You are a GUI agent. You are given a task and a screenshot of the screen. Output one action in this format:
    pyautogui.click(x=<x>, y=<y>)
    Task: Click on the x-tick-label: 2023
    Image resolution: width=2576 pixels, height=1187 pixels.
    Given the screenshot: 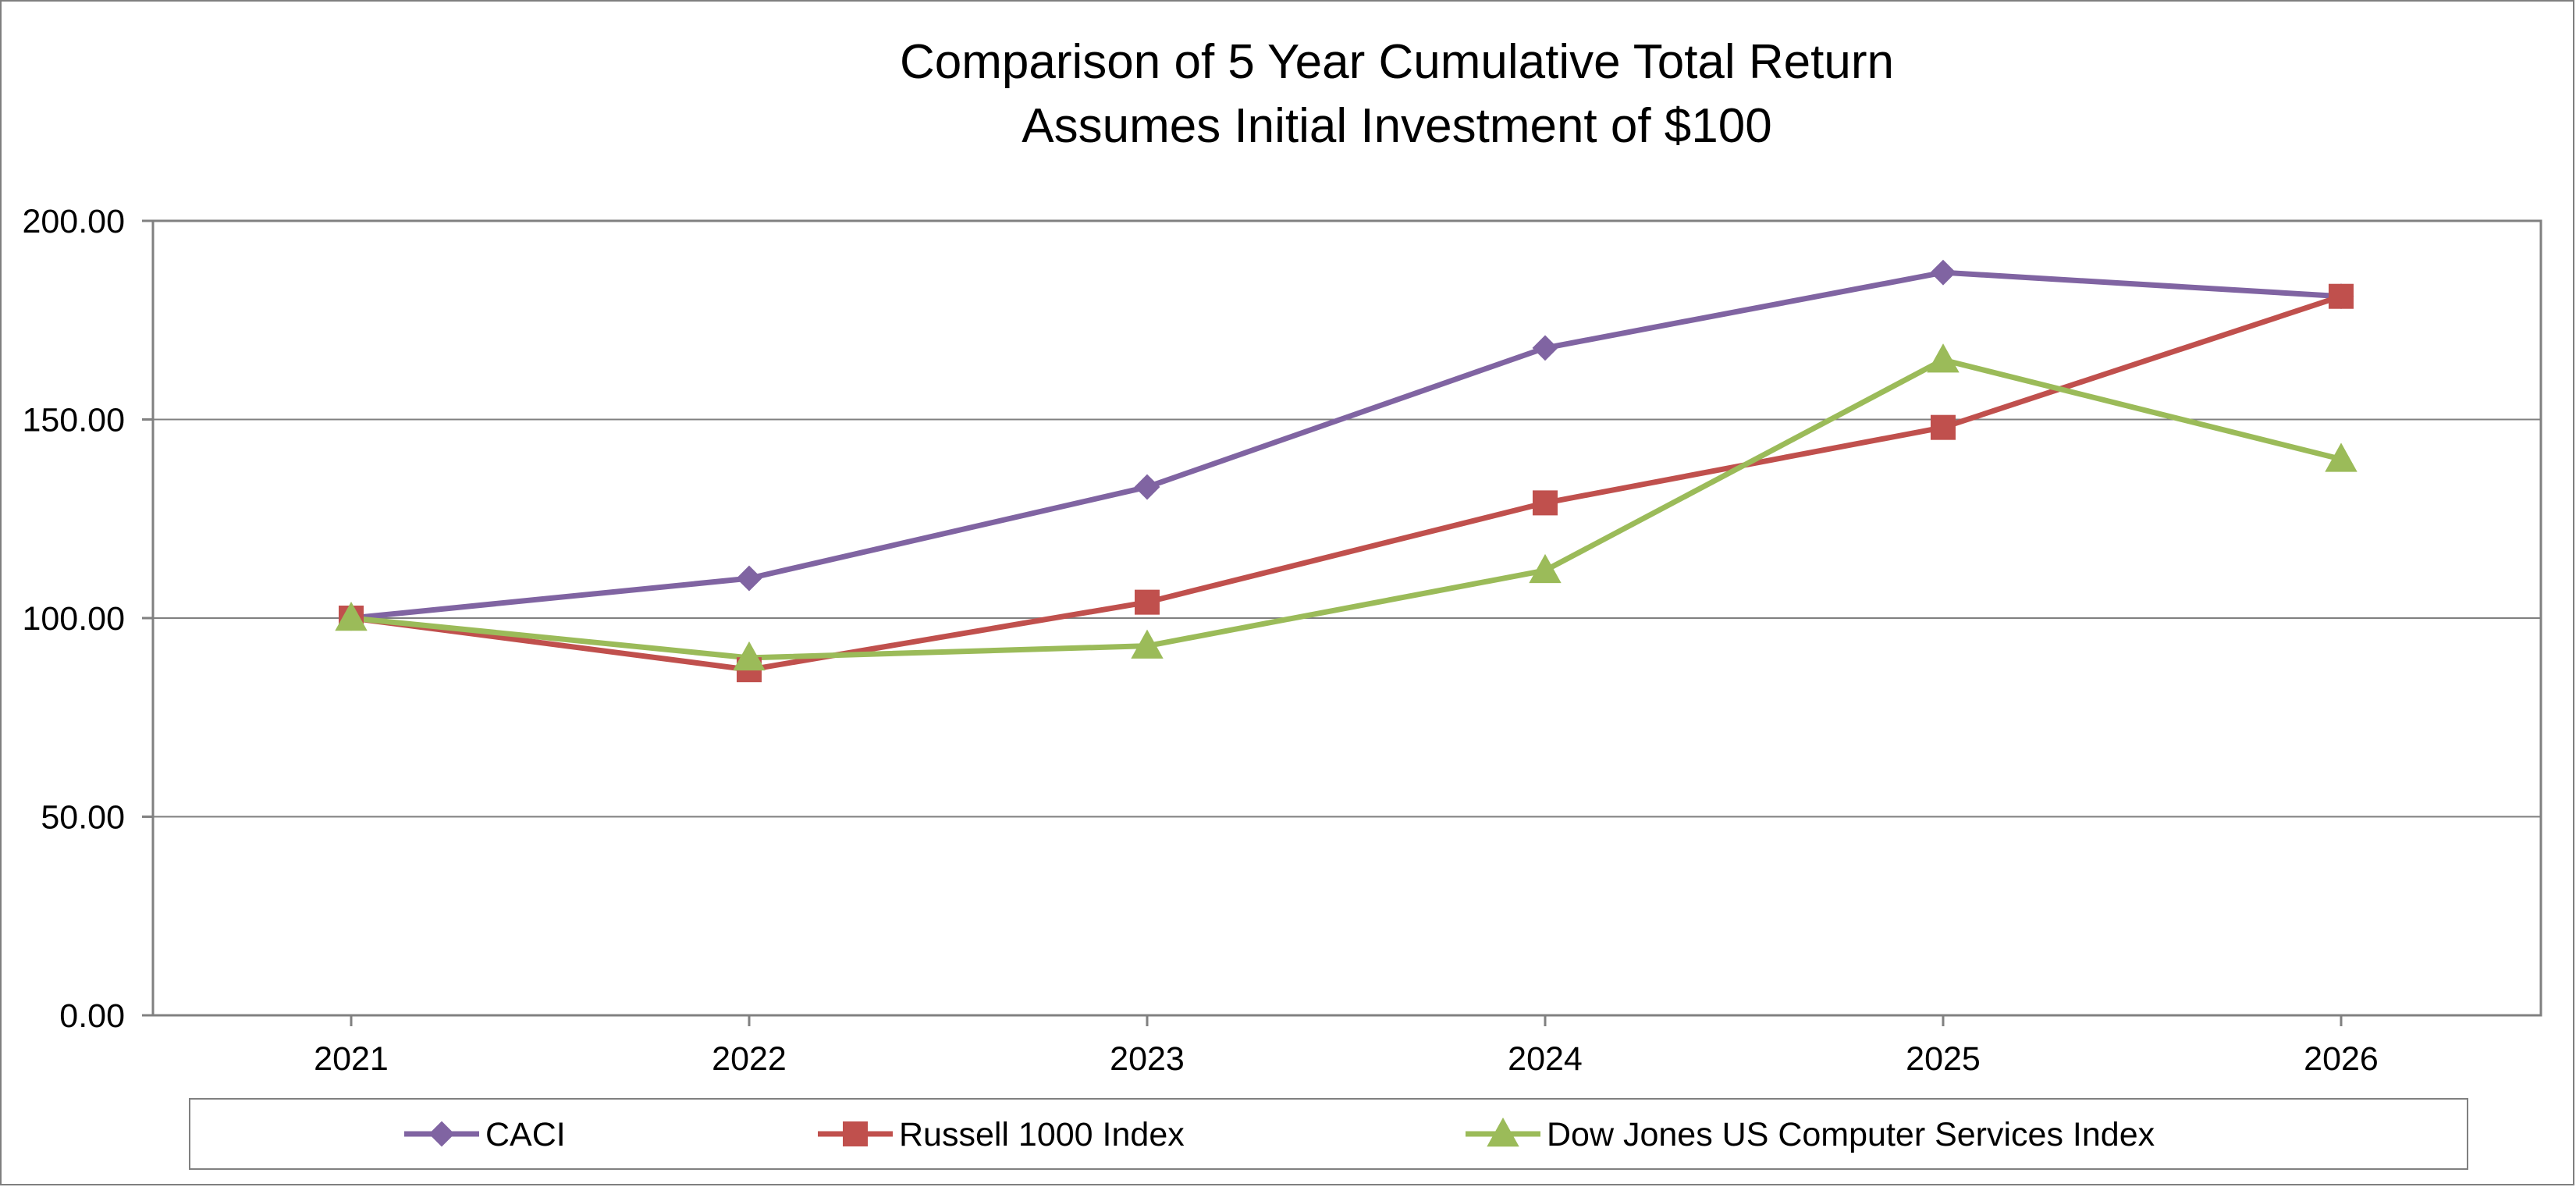 What is the action you would take?
    pyautogui.click(x=1147, y=1059)
    